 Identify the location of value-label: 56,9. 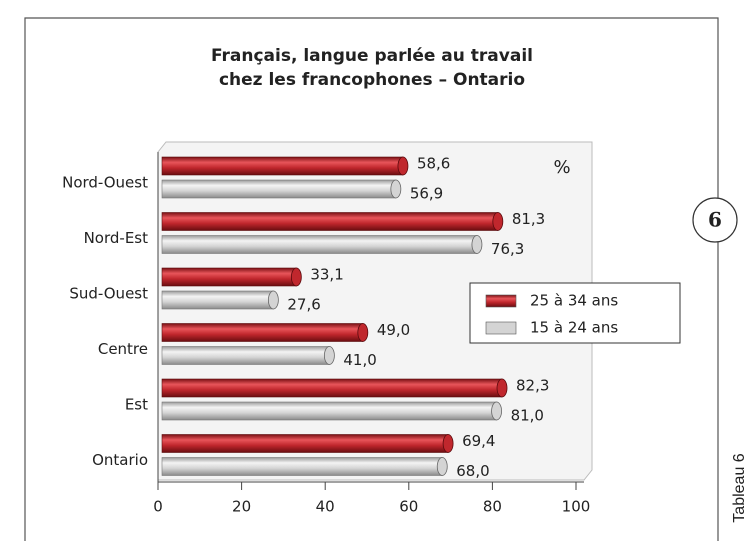
(426, 194).